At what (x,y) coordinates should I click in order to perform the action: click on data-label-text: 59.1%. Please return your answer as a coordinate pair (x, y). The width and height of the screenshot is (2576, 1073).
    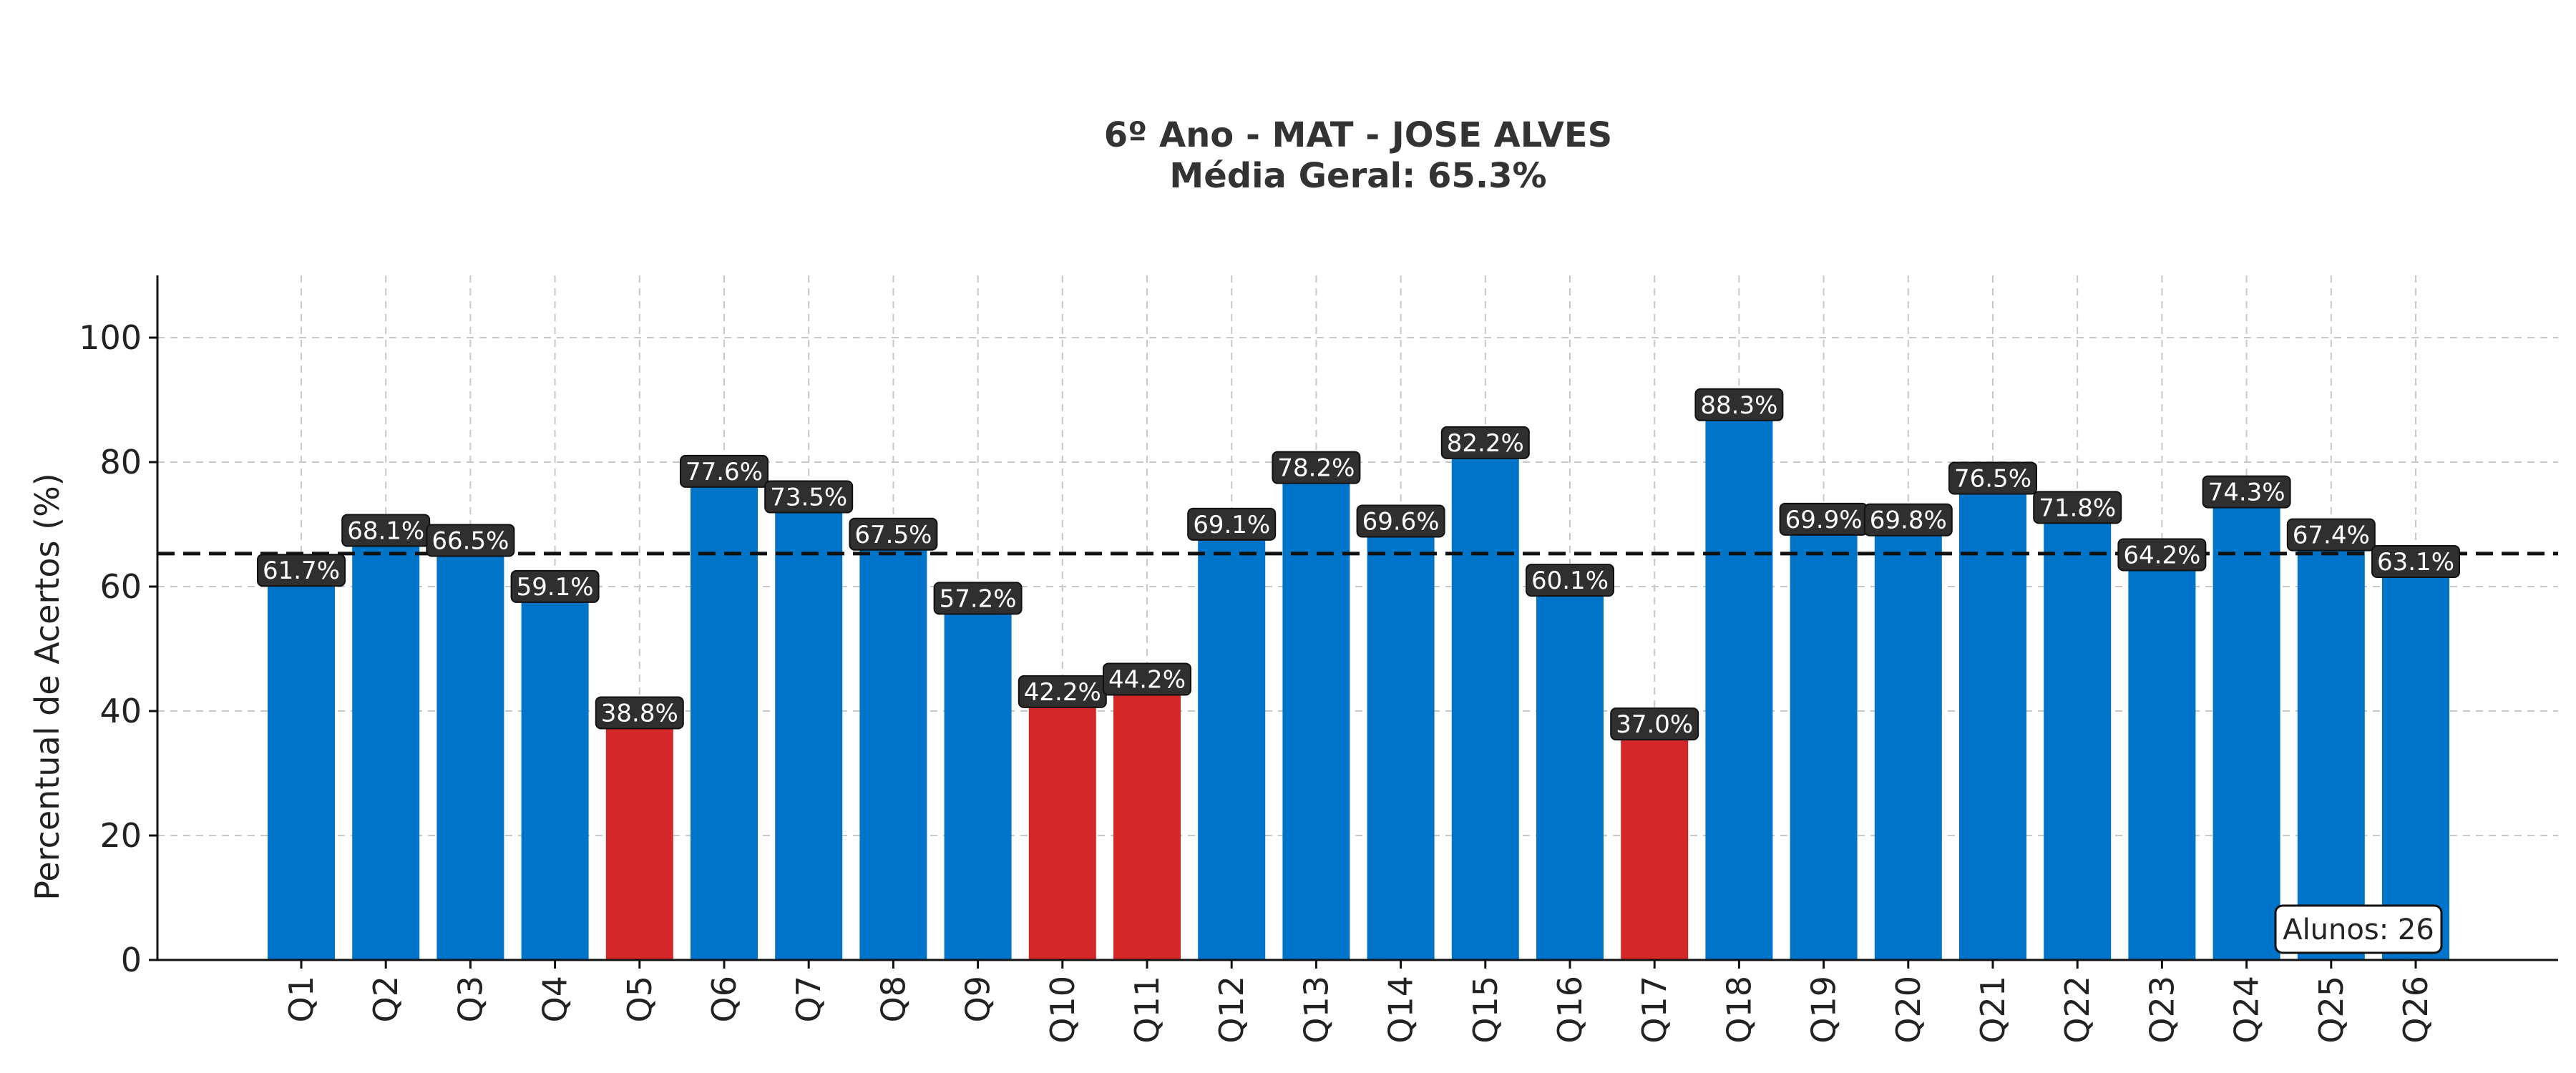
    Looking at the image, I should click on (555, 587).